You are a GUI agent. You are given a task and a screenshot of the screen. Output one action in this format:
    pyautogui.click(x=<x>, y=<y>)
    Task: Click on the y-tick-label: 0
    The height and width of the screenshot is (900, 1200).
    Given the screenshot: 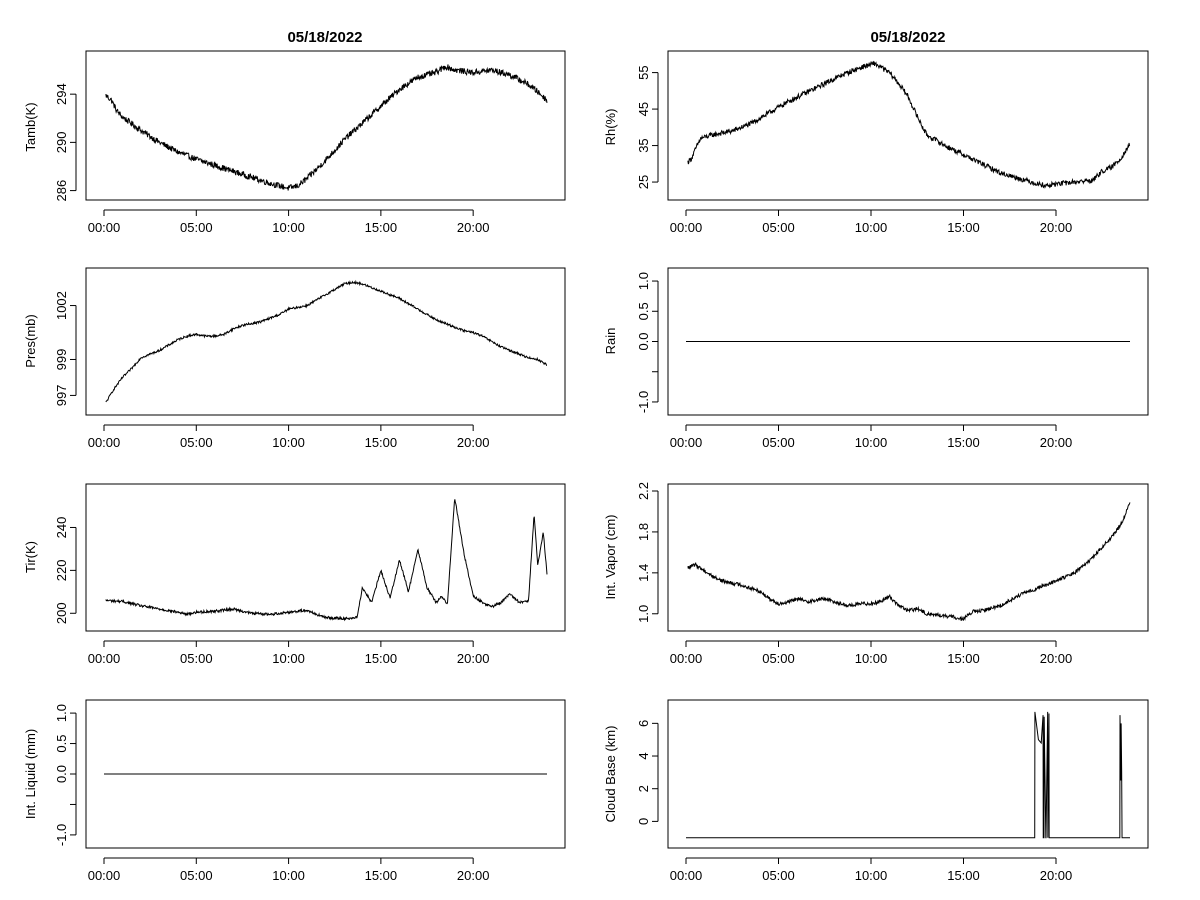 What is the action you would take?
    pyautogui.click(x=643, y=821)
    